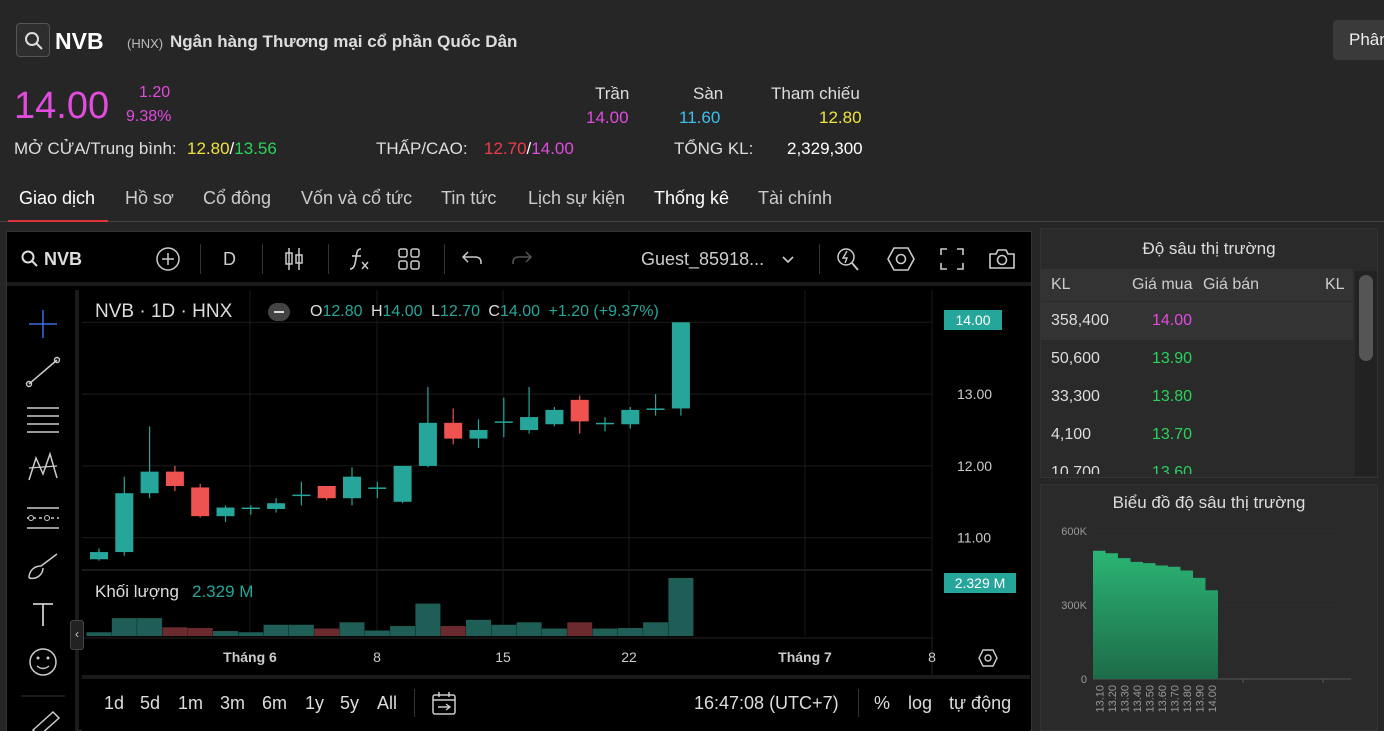  I want to click on orderbook-scrollbar, so click(1366, 373).